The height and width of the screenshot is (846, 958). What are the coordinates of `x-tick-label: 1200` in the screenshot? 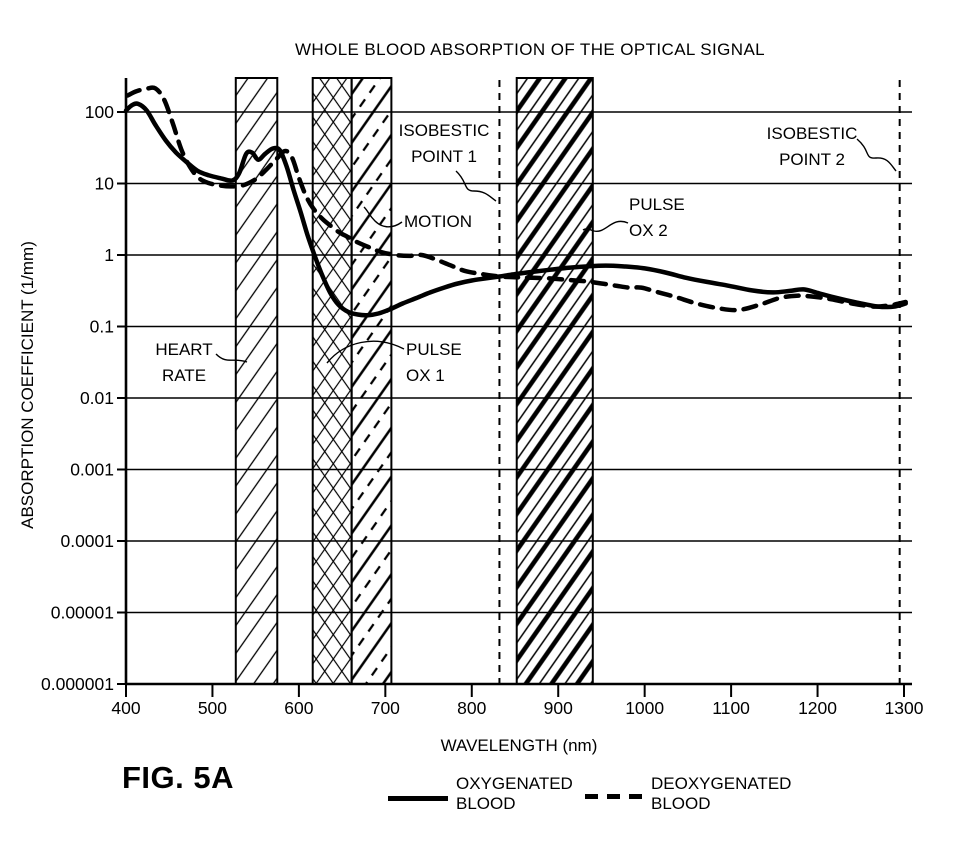 It's located at (817, 708).